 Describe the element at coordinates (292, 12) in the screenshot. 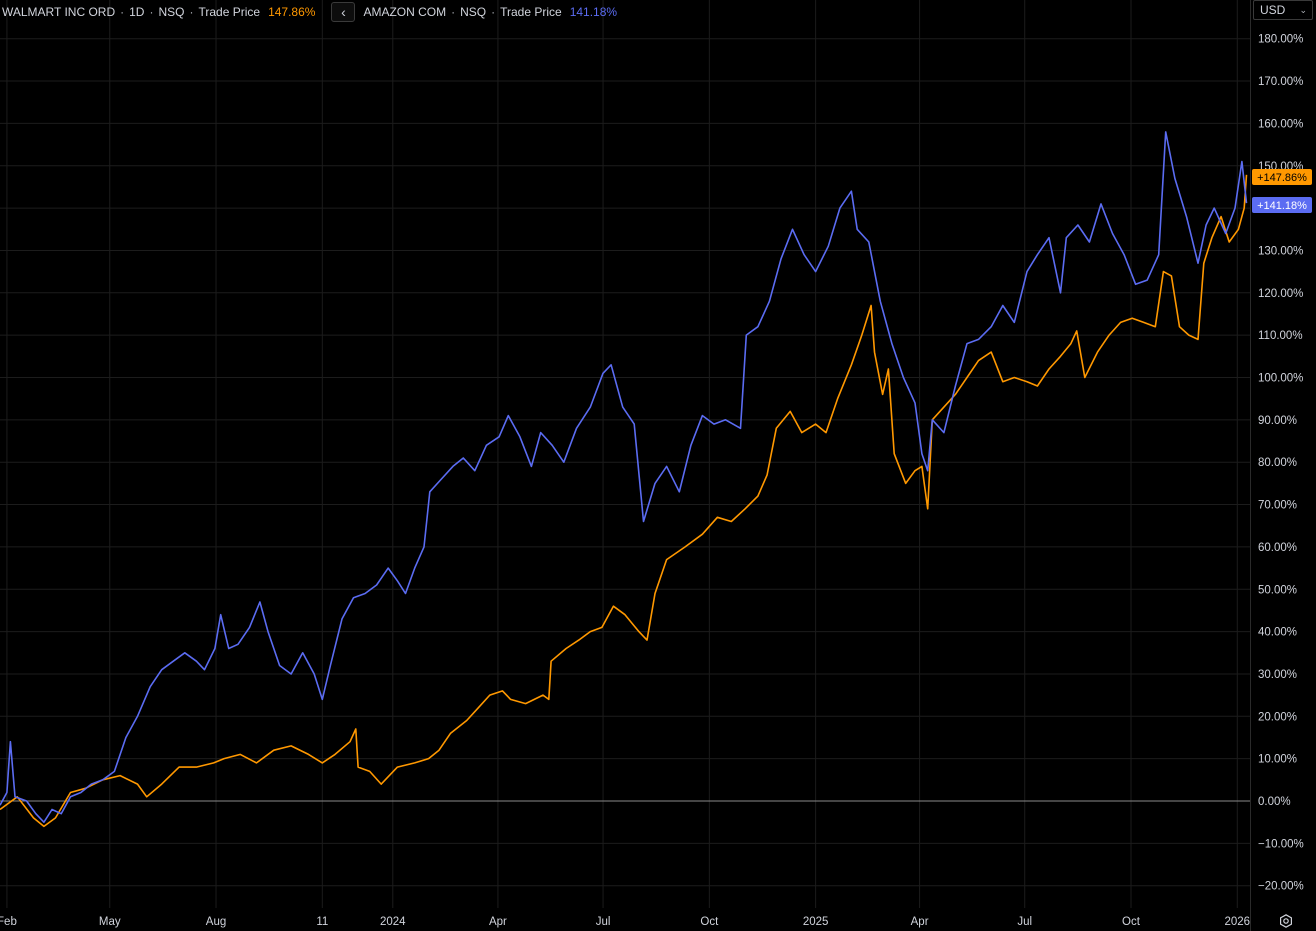

I see `legend-walmart-value: 147.86%` at that location.